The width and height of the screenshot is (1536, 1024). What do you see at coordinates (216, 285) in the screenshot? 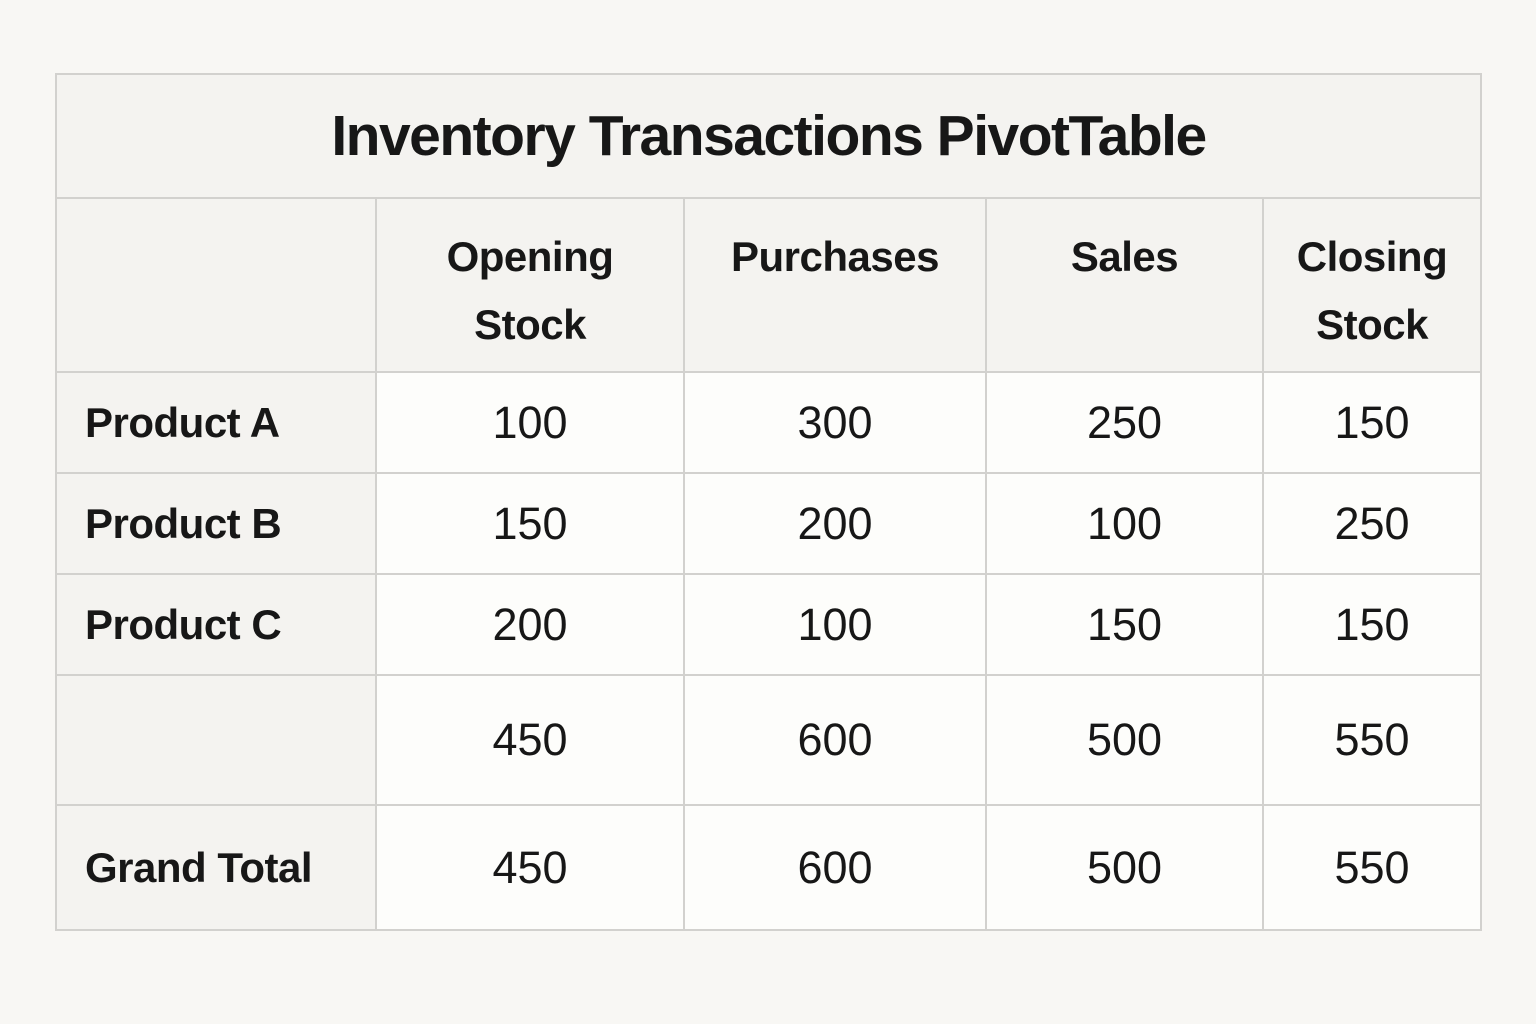
I see `corner-cell` at bounding box center [216, 285].